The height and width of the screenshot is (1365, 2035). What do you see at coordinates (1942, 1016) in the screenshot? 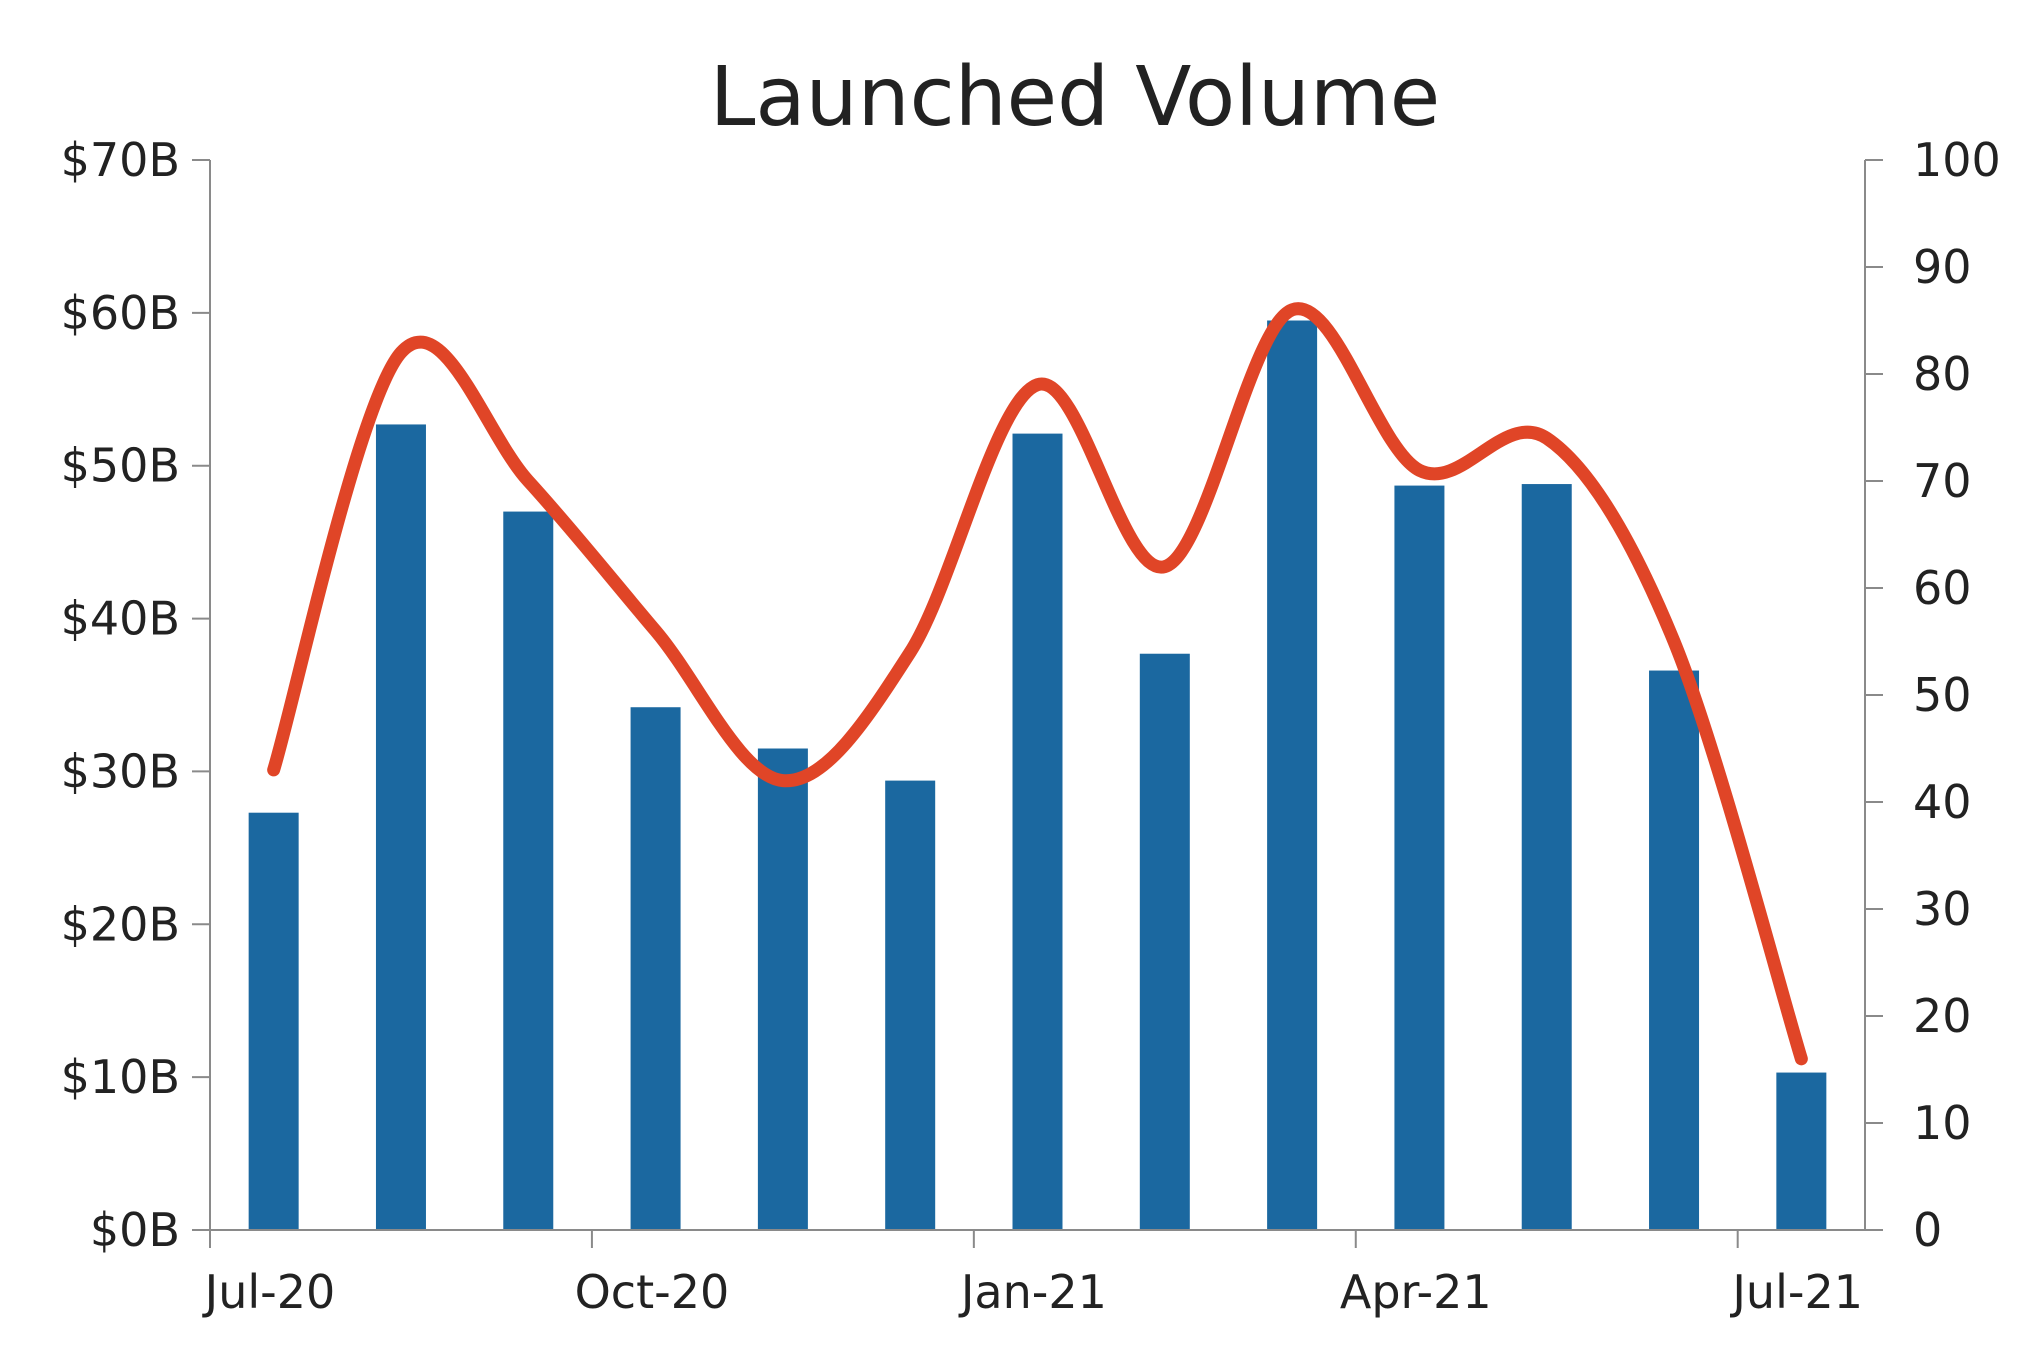
I see `y2-tick-label: 20` at bounding box center [1942, 1016].